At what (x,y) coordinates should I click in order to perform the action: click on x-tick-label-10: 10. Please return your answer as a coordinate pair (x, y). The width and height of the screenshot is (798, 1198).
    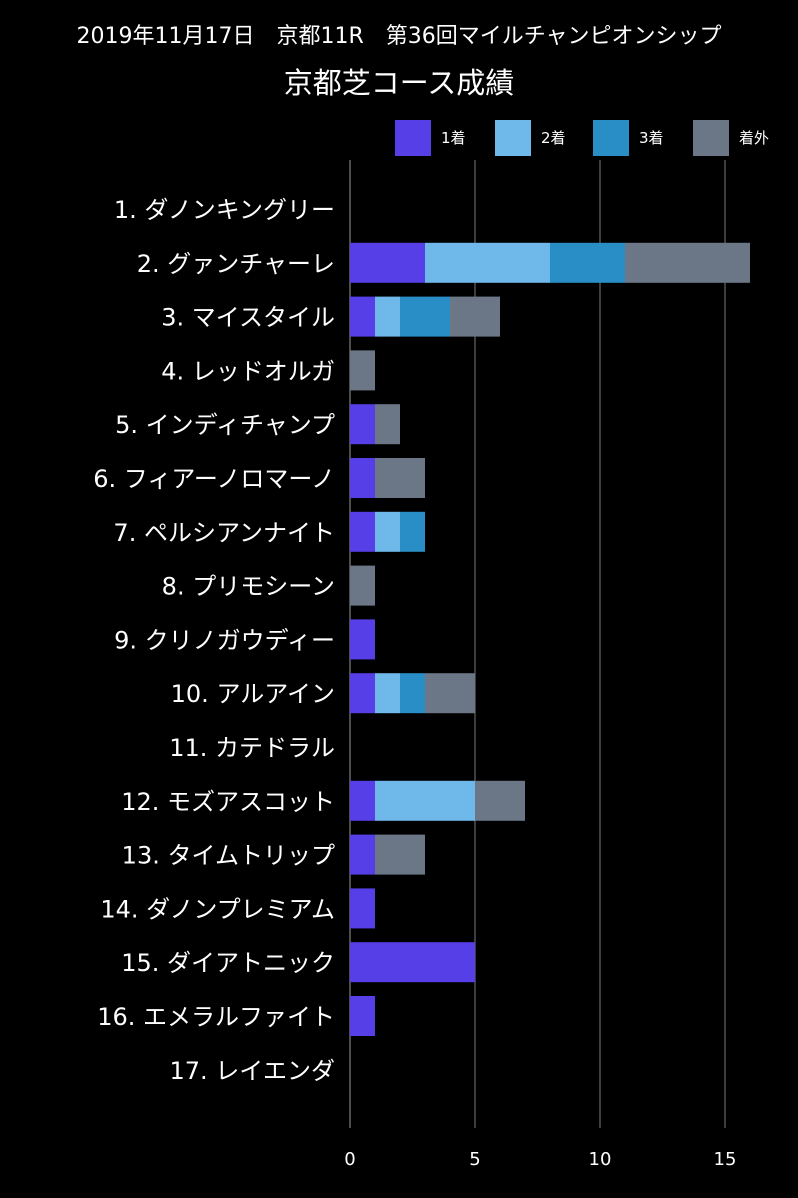
    Looking at the image, I should click on (600, 1159).